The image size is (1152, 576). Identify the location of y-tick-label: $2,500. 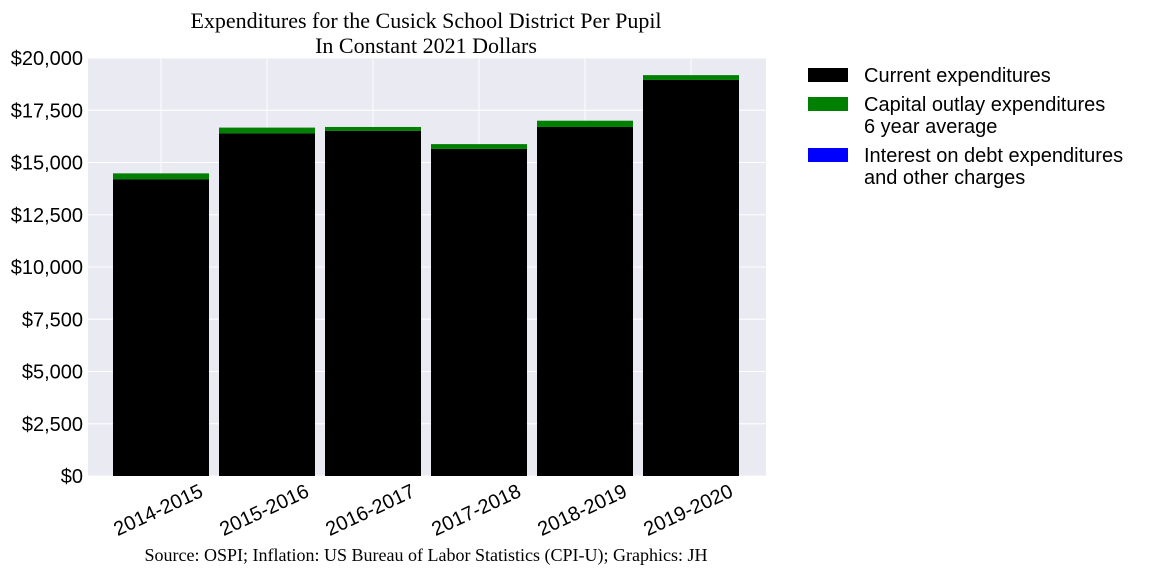
(52, 425).